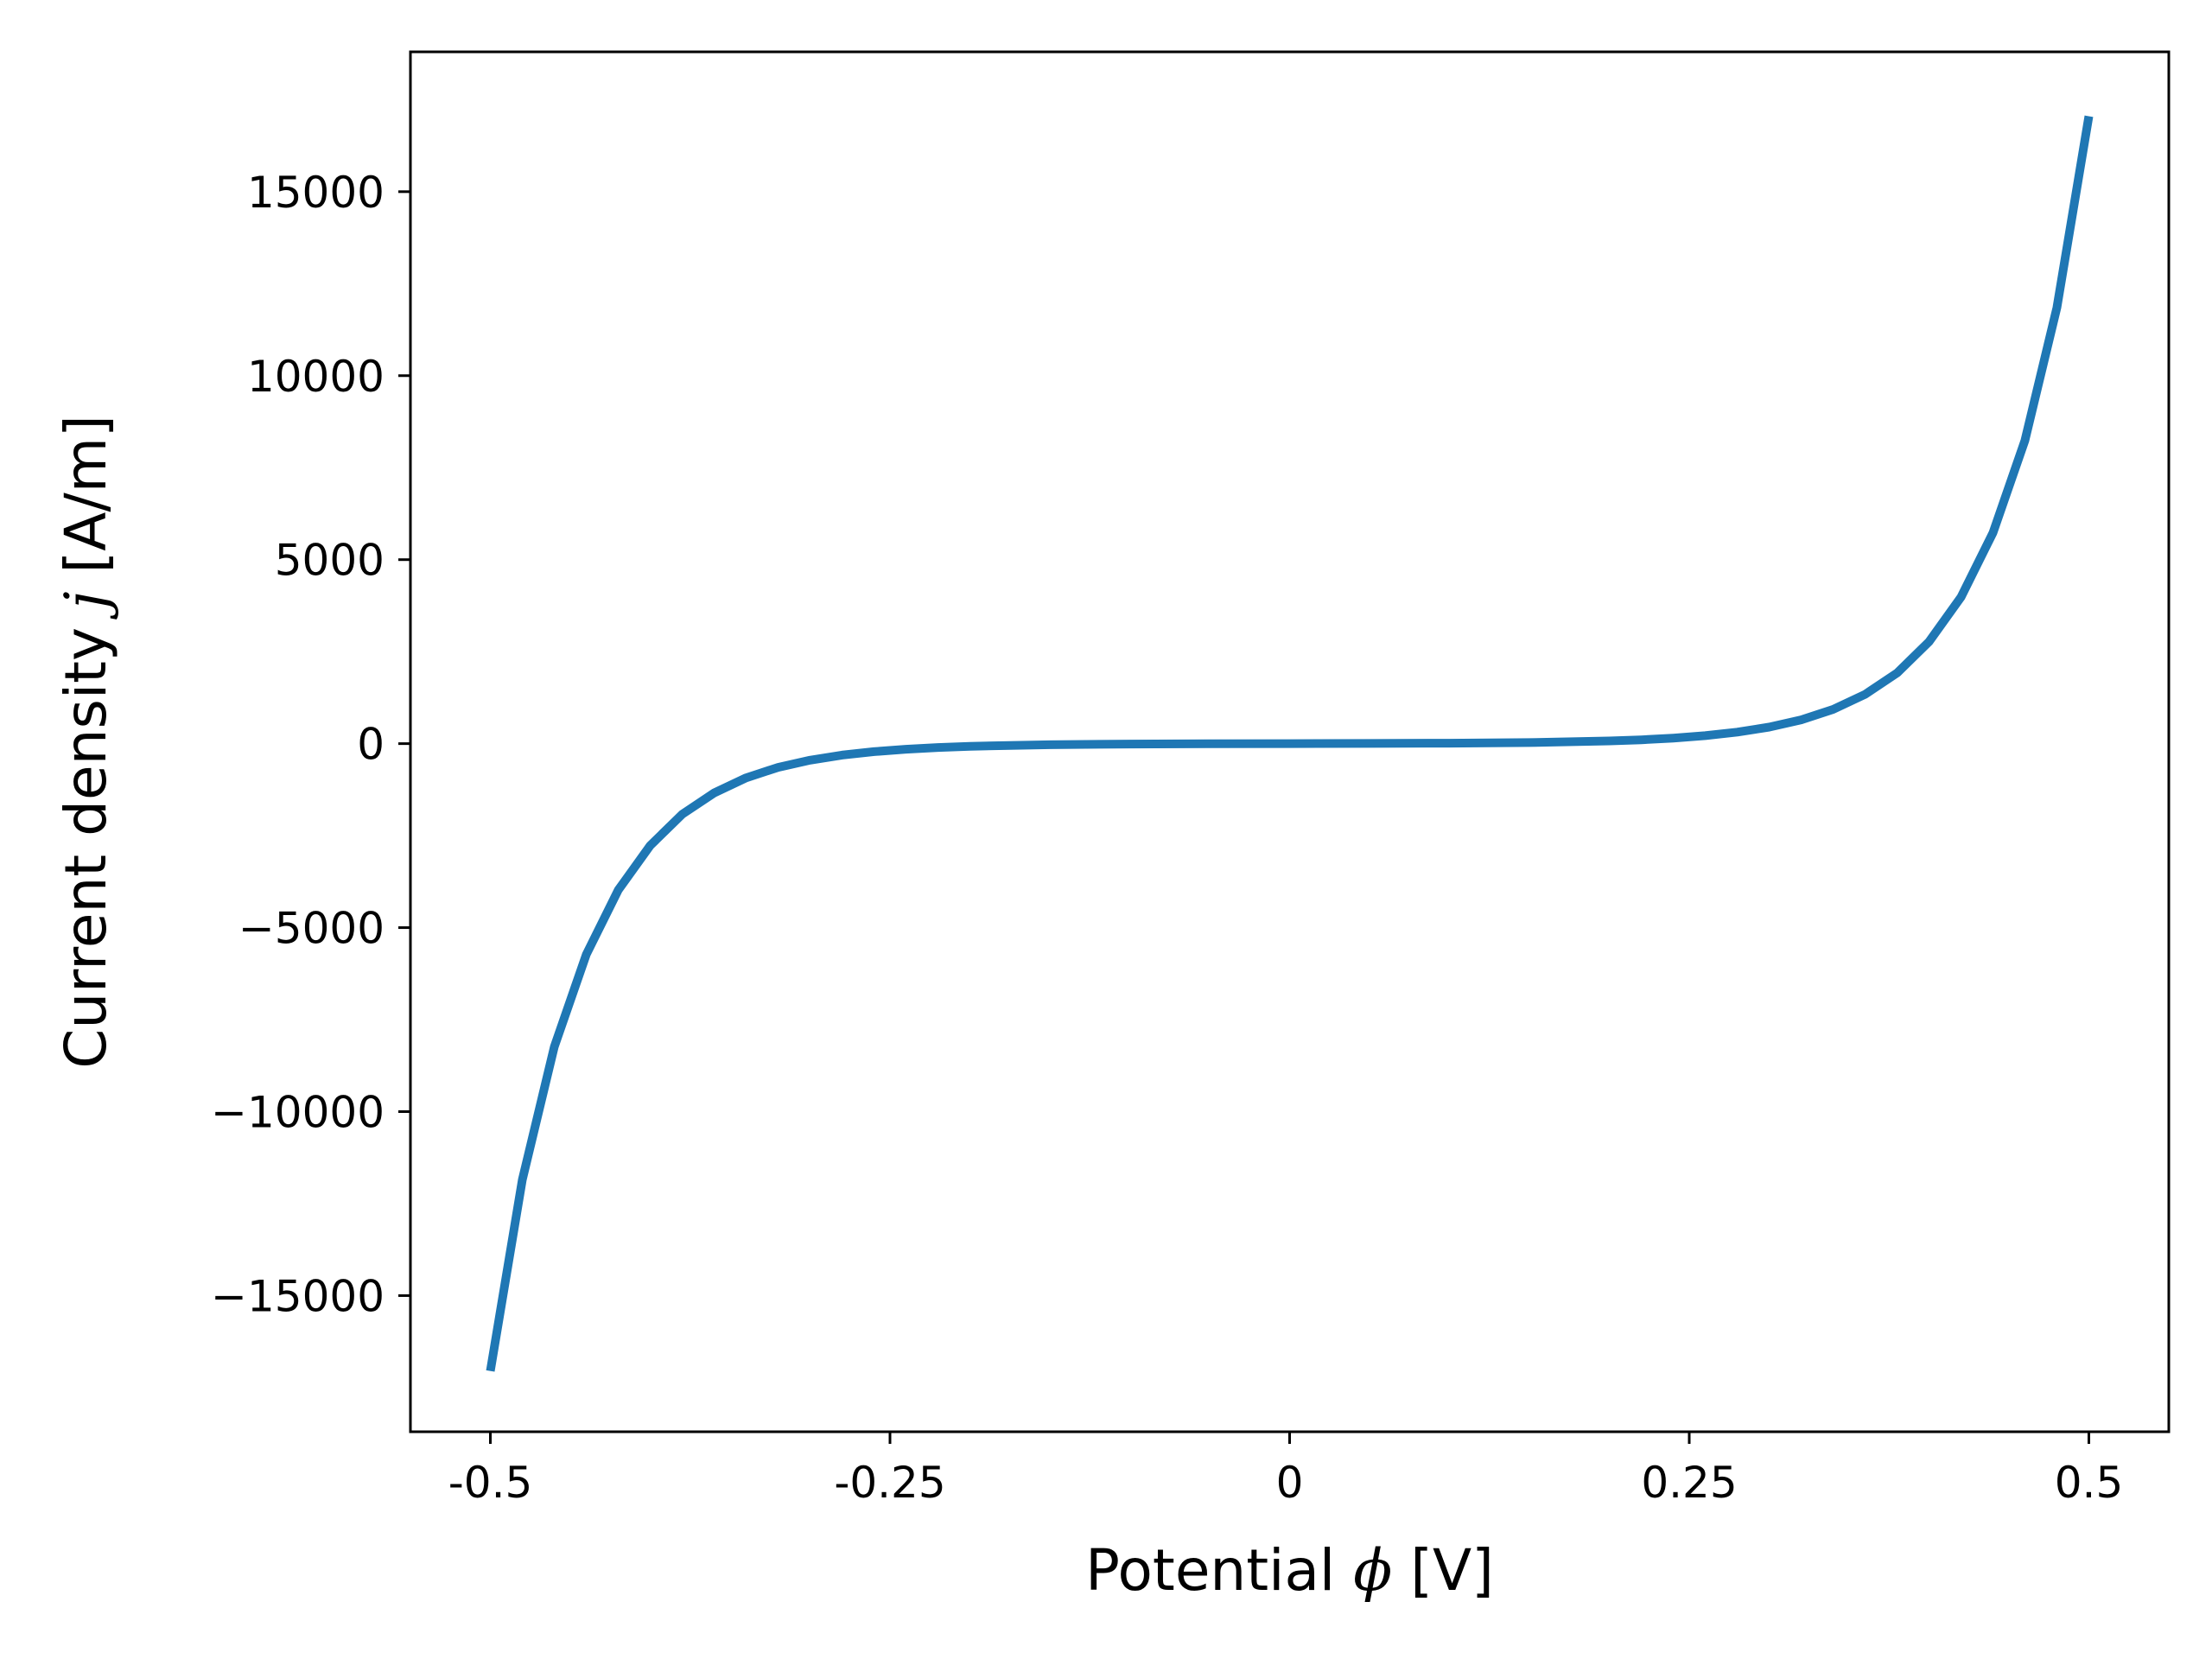 This screenshot has width=2212, height=1659. What do you see at coordinates (1372, 1570) in the screenshot?
I see `x-axis-label-symbol: ϕ` at bounding box center [1372, 1570].